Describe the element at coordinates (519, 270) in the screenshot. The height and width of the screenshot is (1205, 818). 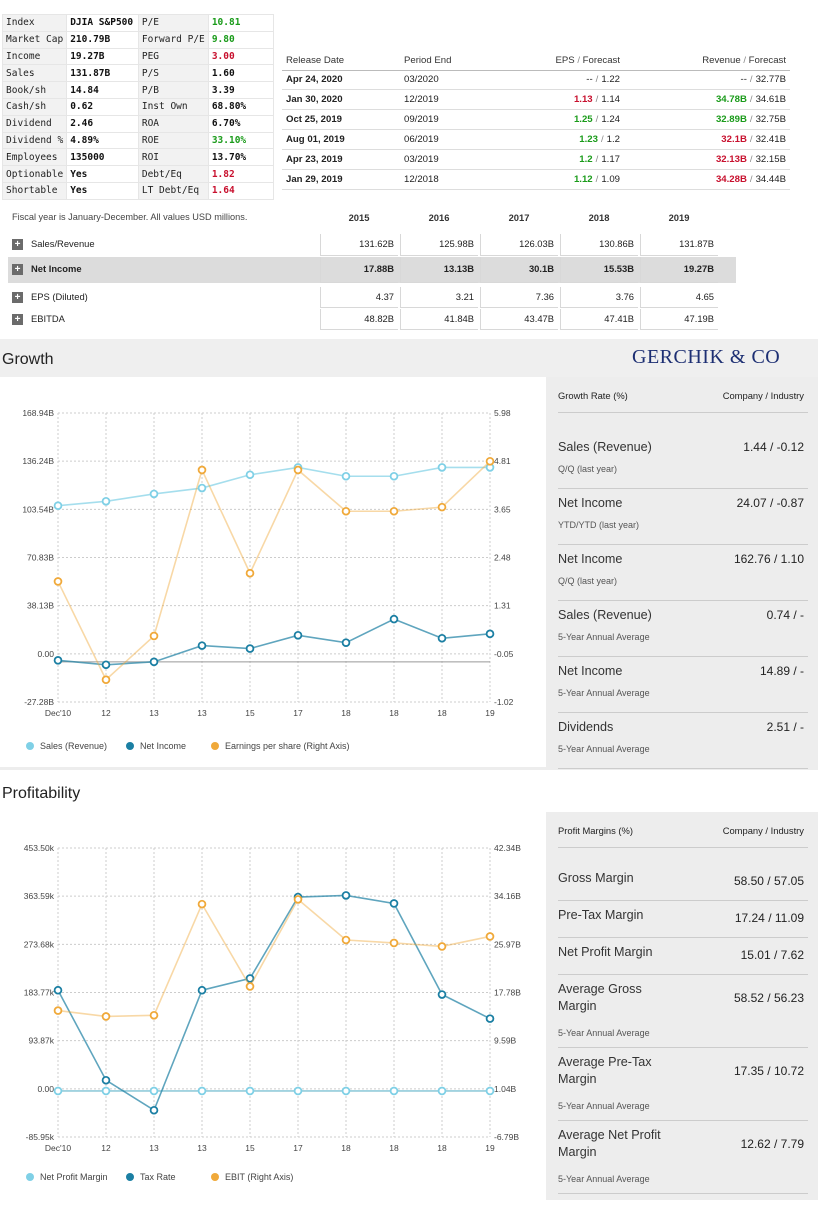
I see `financial-value: 30.1B` at that location.